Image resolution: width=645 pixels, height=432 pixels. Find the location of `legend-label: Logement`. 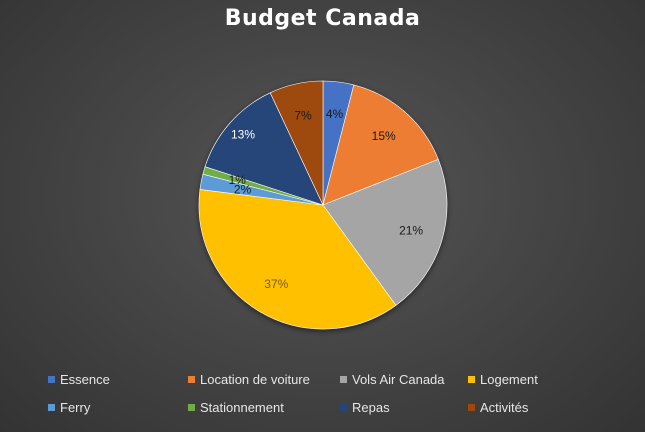

legend-label: Logement is located at coordinates (509, 379).